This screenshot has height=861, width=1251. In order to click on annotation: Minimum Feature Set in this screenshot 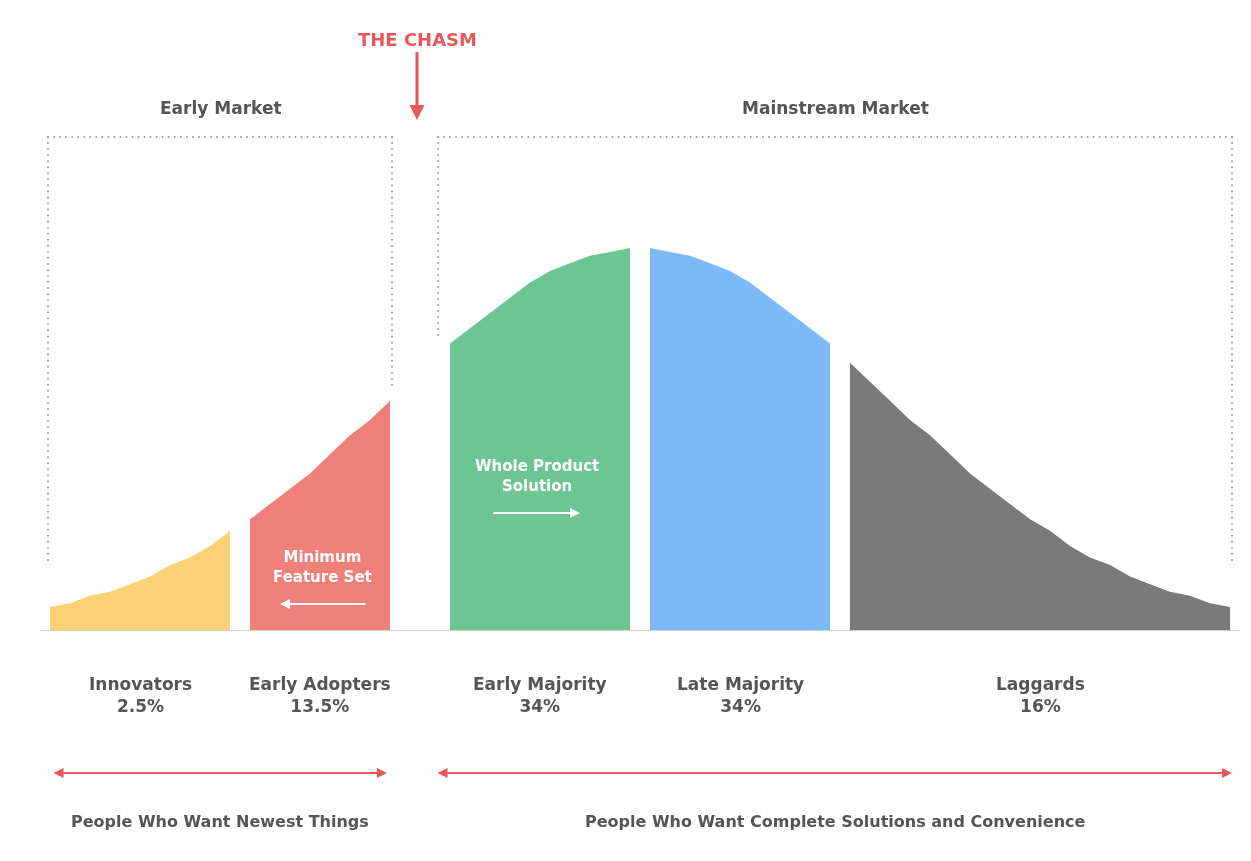, I will do `click(322, 567)`.